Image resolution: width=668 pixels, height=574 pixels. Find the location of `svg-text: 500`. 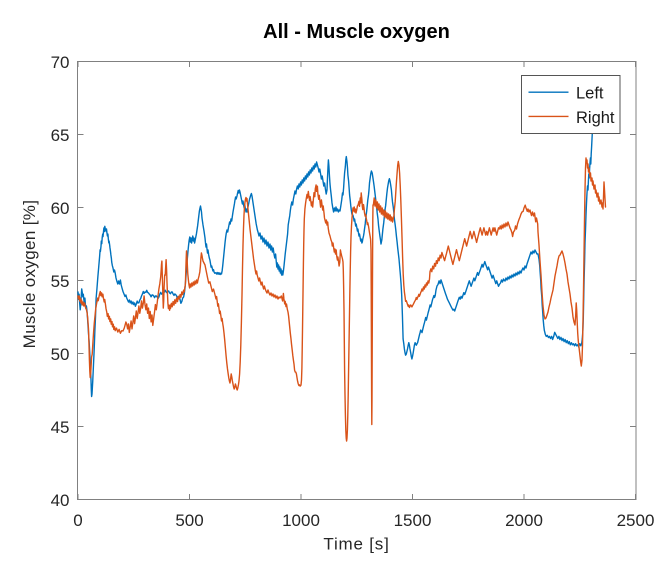

svg-text: 500 is located at coordinates (189, 520).